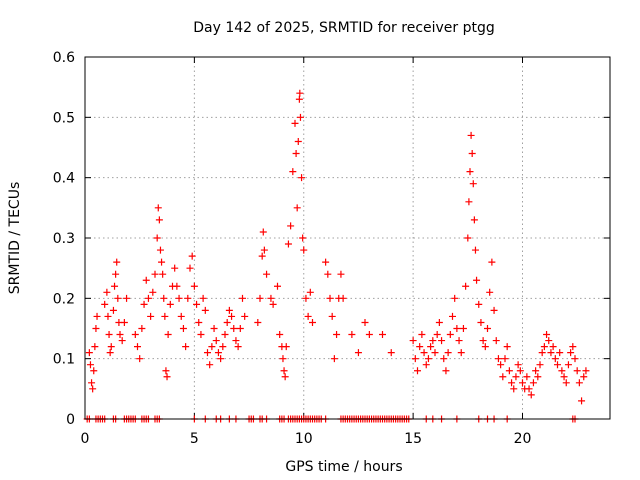  Describe the element at coordinates (64, 239) in the screenshot. I see `y-tick-label: 0.3` at that location.